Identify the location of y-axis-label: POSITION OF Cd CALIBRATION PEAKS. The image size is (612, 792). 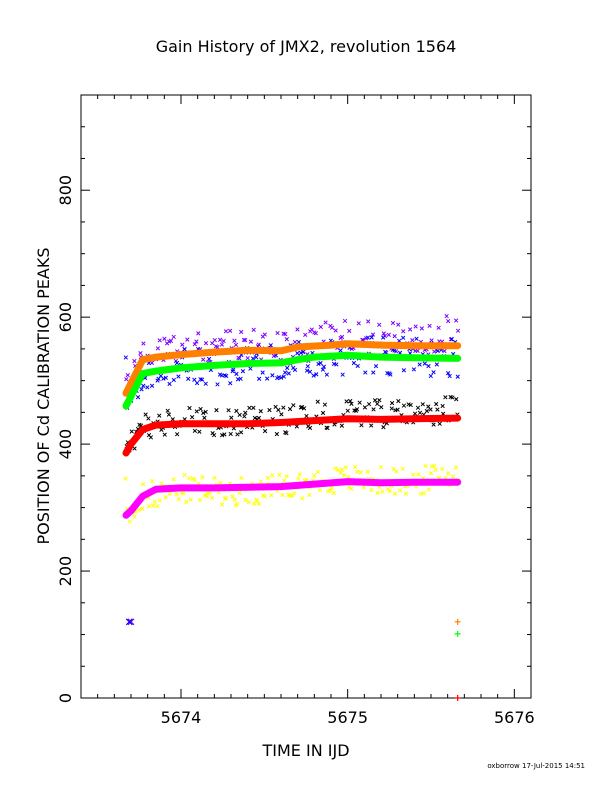
(43, 396).